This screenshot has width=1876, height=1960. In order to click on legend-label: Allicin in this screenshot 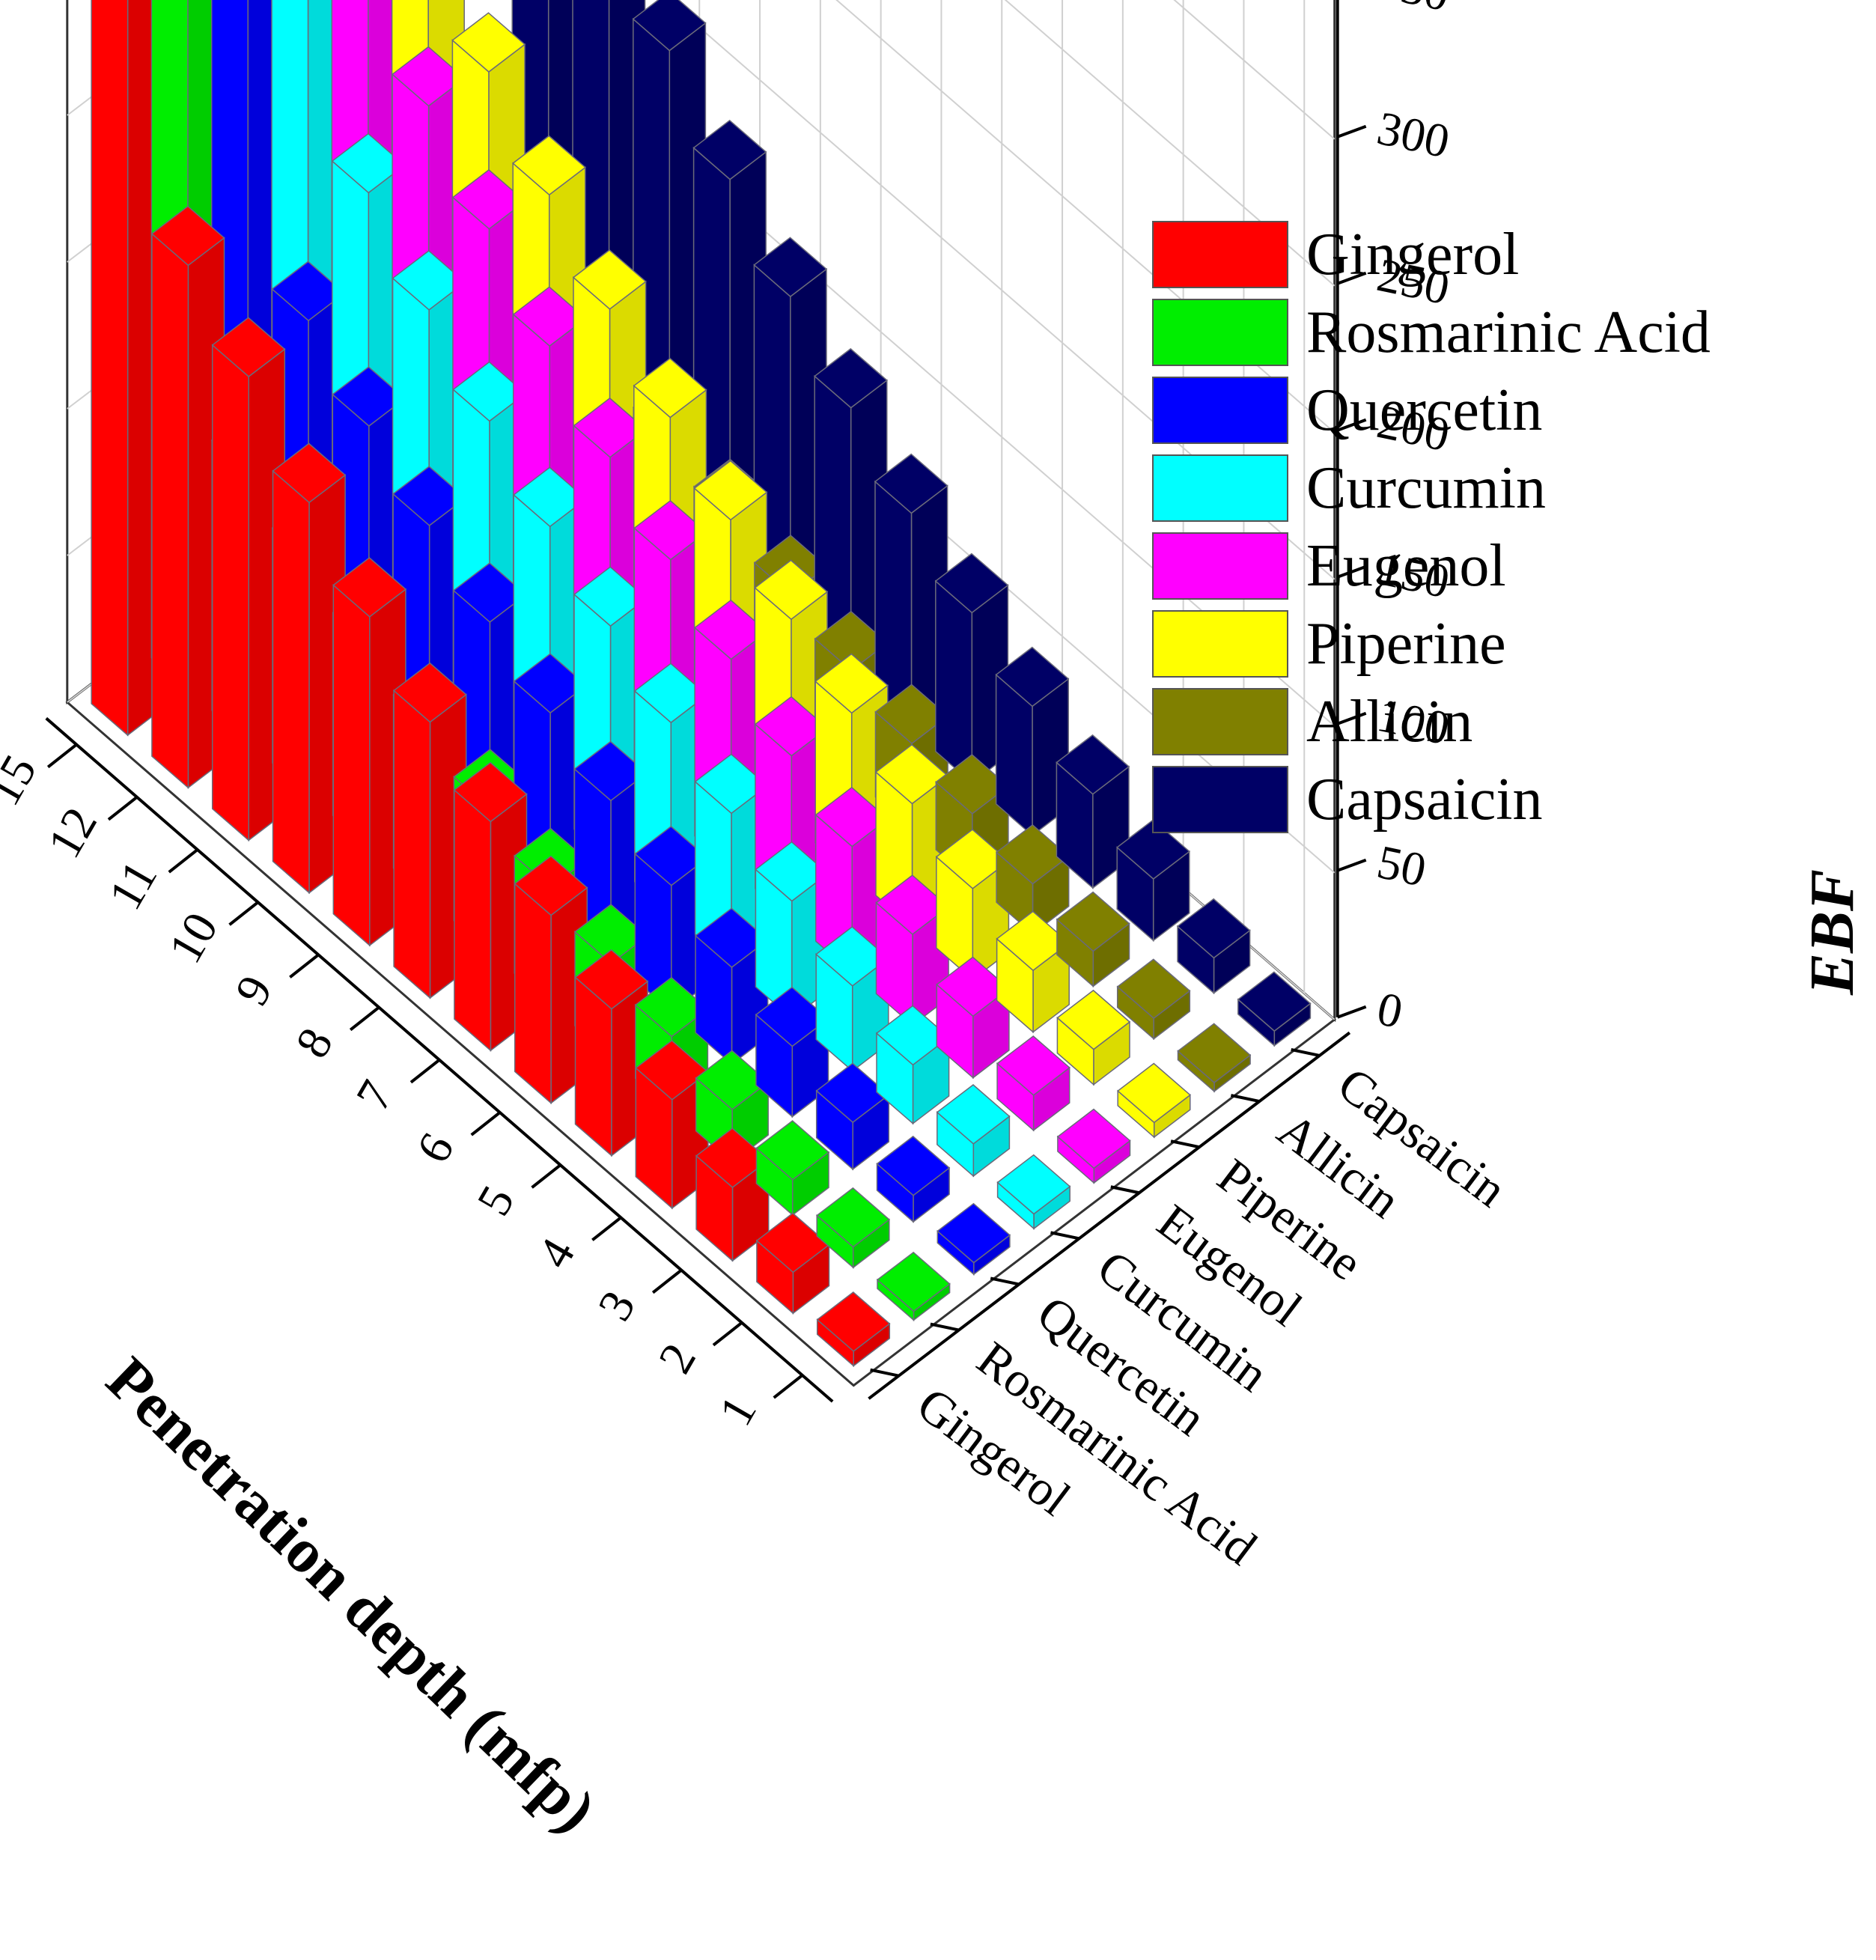, I will do `click(1389, 722)`.